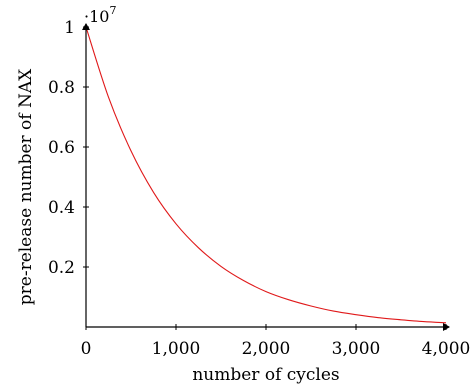 This screenshot has width=473, height=389. What do you see at coordinates (61, 88) in the screenshot?
I see `y-tick-label: 0.8` at bounding box center [61, 88].